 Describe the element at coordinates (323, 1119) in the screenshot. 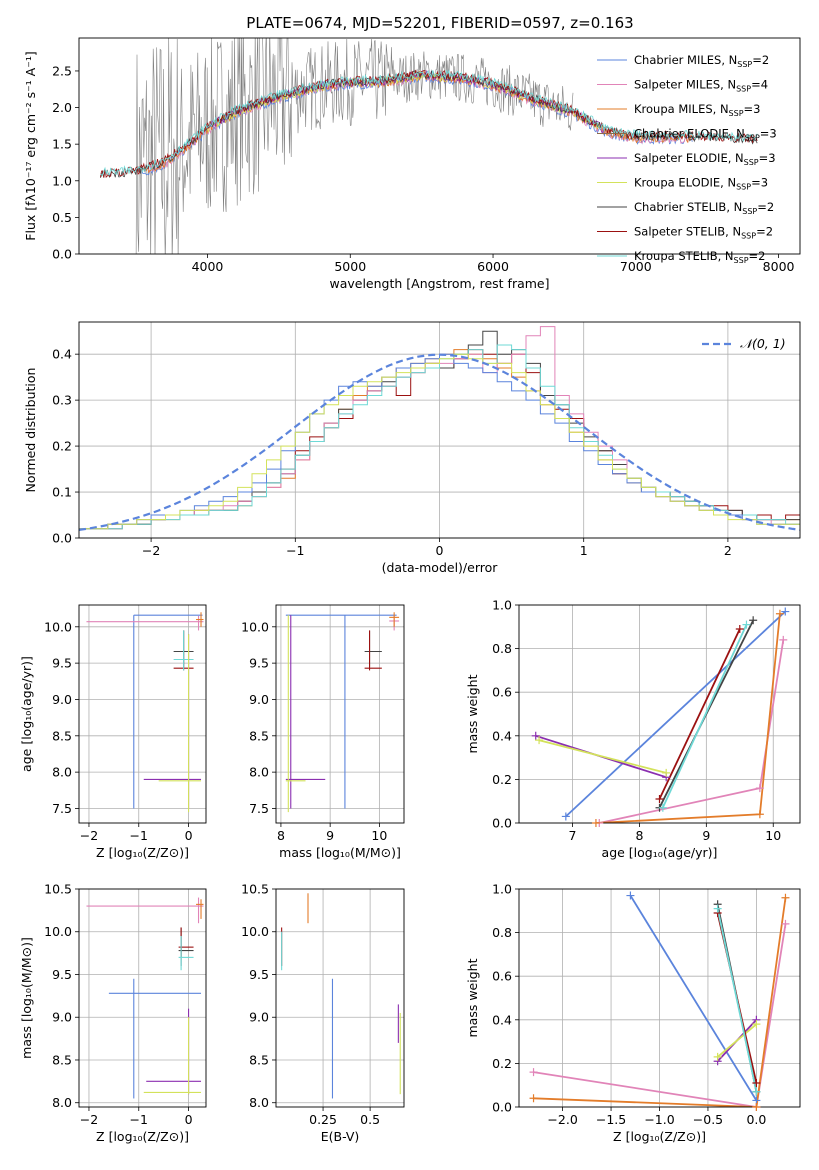

I see `x-tick-label: 0.25` at that location.